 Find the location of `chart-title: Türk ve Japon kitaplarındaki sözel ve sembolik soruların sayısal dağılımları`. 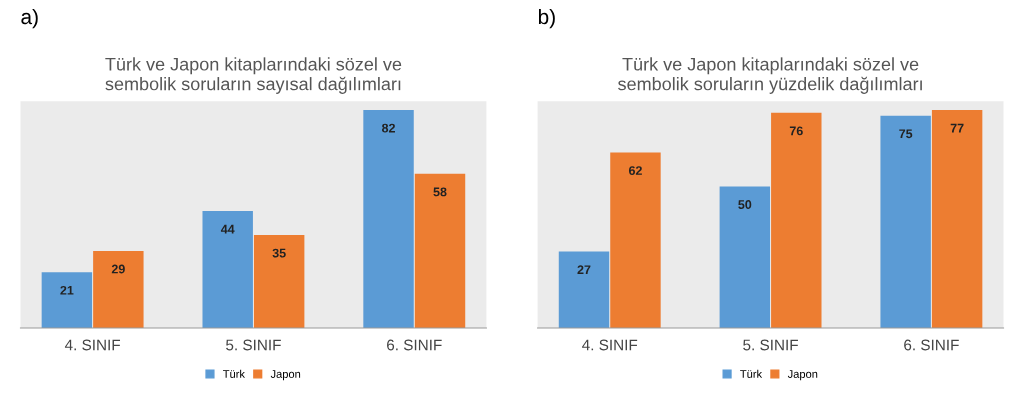

chart-title: Türk ve Japon kitaplarındaki sözel ve sembolik soruların sayısal dağılımları is located at coordinates (253, 75).